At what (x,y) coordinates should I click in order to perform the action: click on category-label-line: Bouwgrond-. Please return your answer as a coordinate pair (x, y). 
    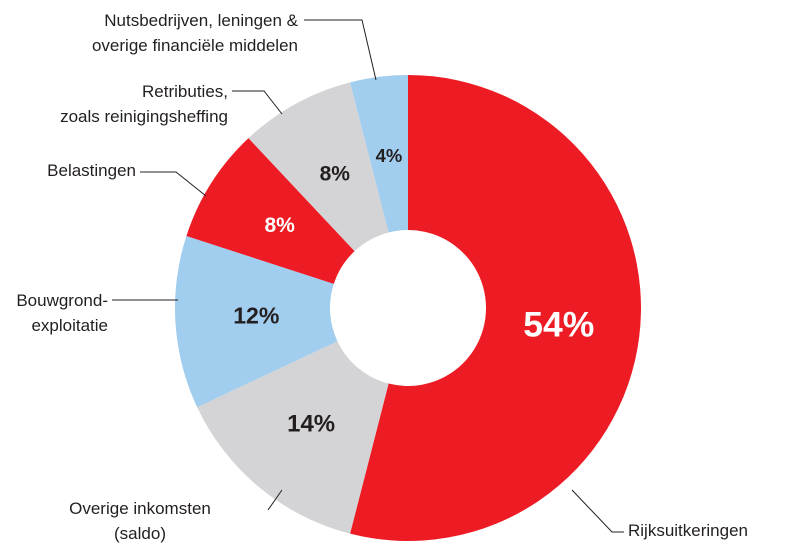
    Looking at the image, I should click on (62, 300).